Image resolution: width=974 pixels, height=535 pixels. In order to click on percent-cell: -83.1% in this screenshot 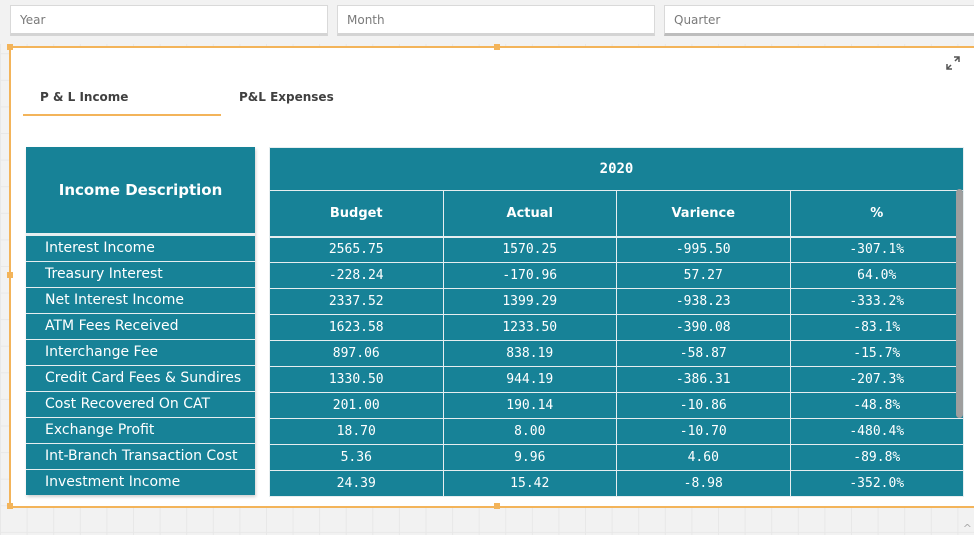, I will do `click(876, 327)`.